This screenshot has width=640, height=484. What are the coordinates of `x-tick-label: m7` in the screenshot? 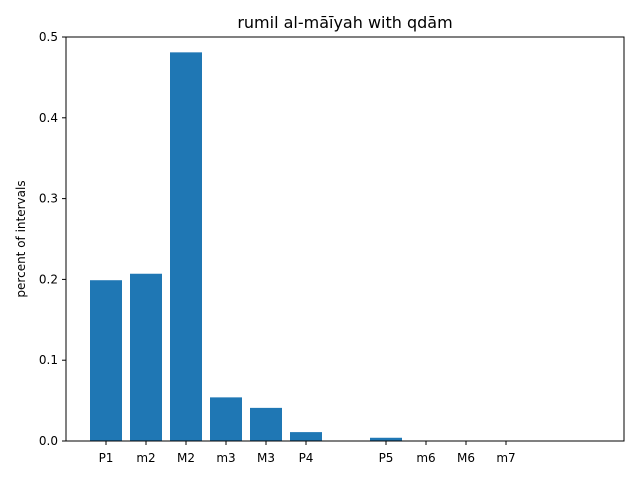 It's located at (505, 458).